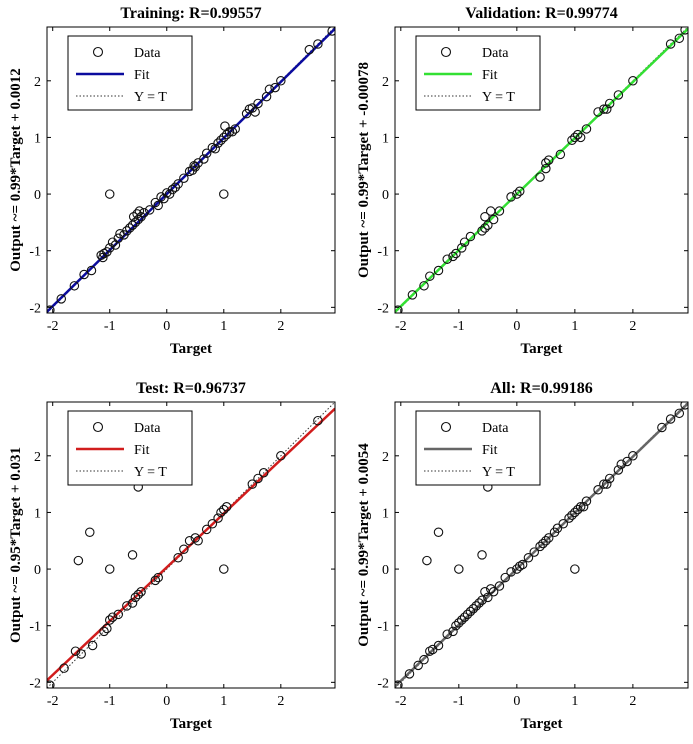 This screenshot has width=693, height=744. Describe the element at coordinates (191, 724) in the screenshot. I see `test-x-axis-label: Target` at that location.